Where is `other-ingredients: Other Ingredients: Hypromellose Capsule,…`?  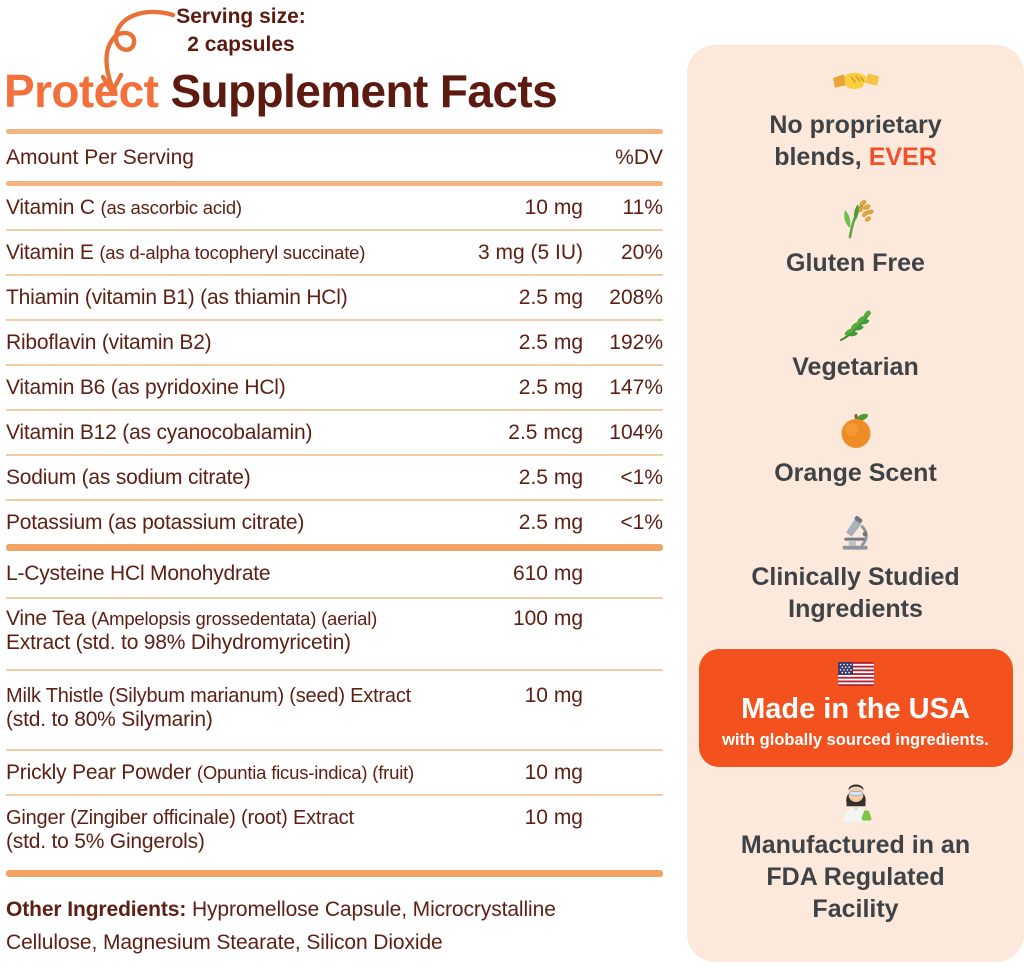
other-ingredients: Other Ingredients: Hypromellose Capsule,… is located at coordinates (306, 926).